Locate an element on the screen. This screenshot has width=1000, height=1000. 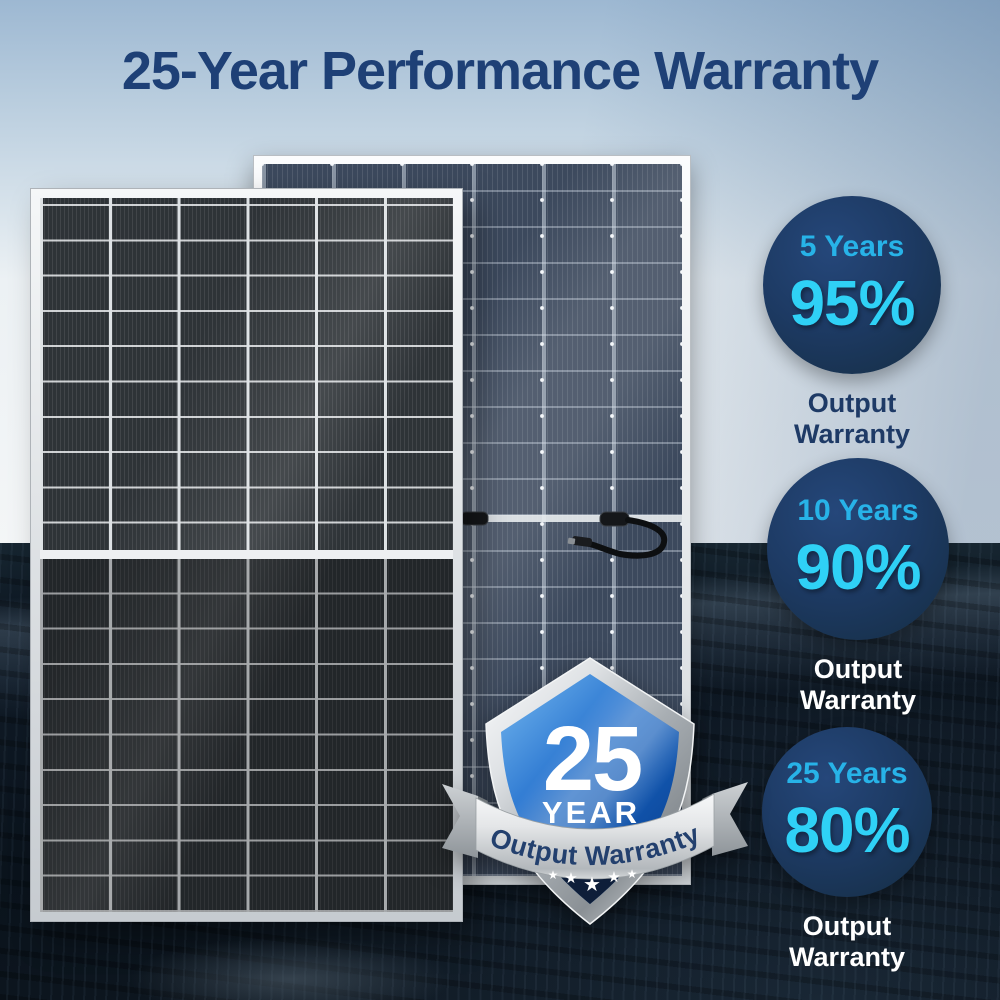
junction-box-and-cable is located at coordinates (564, 535).